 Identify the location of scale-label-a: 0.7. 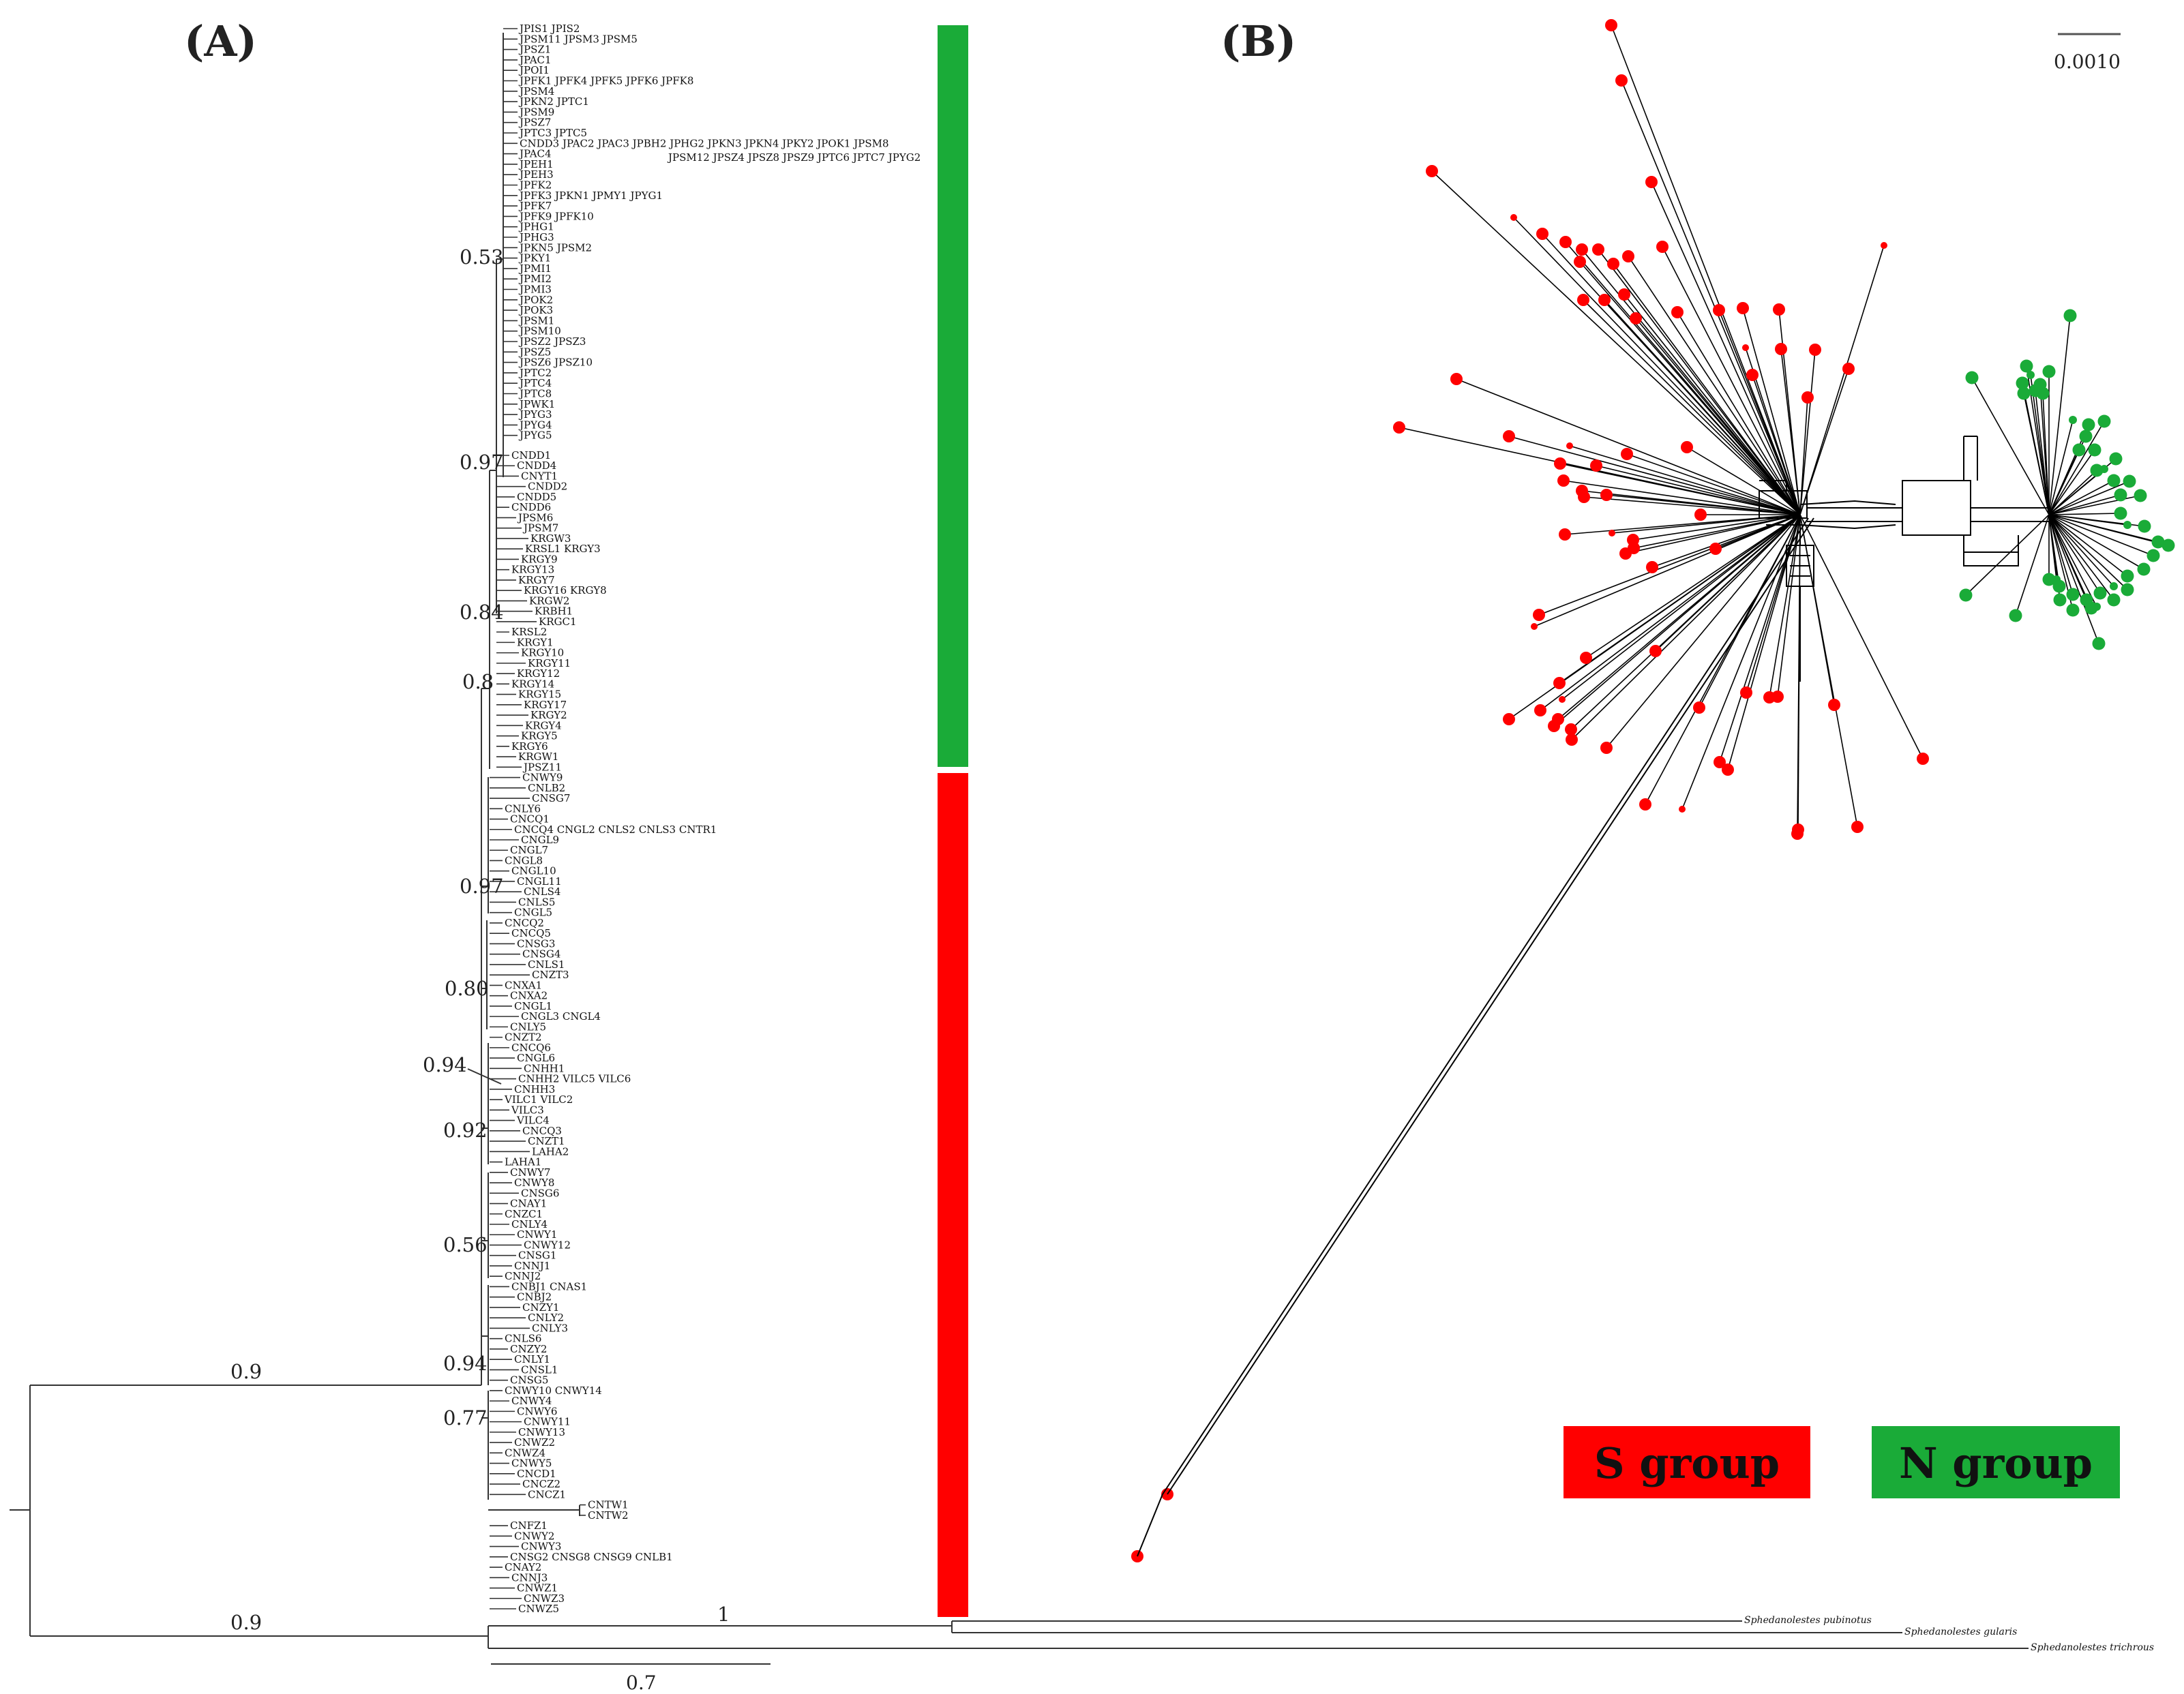
(641, 1683).